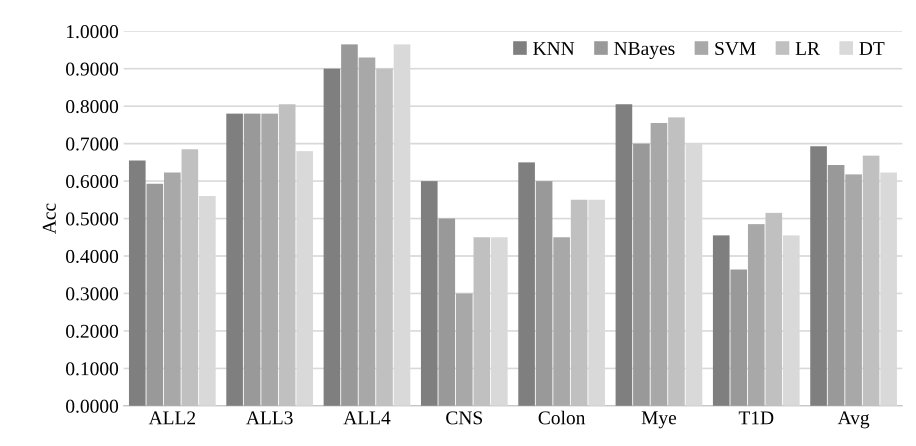 The height and width of the screenshot is (446, 916). I want to click on legend-label: LR, so click(808, 48).